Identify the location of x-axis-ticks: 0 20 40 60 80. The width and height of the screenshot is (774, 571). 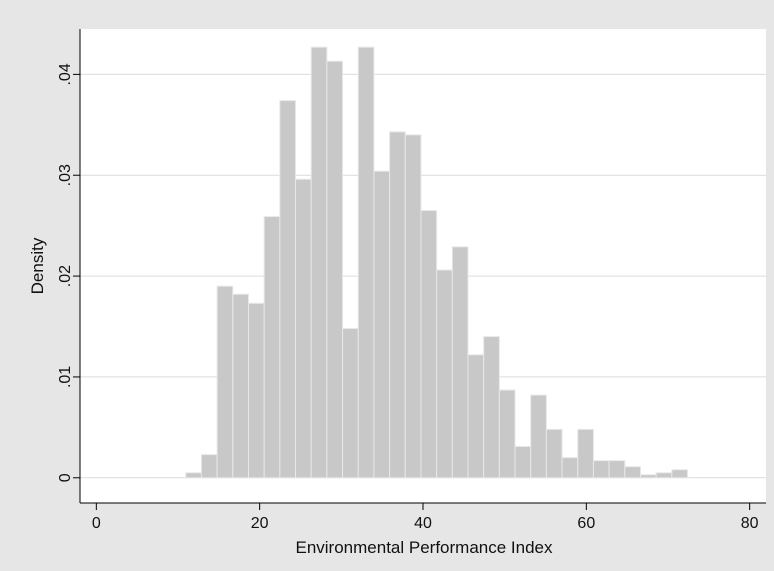
(425, 517).